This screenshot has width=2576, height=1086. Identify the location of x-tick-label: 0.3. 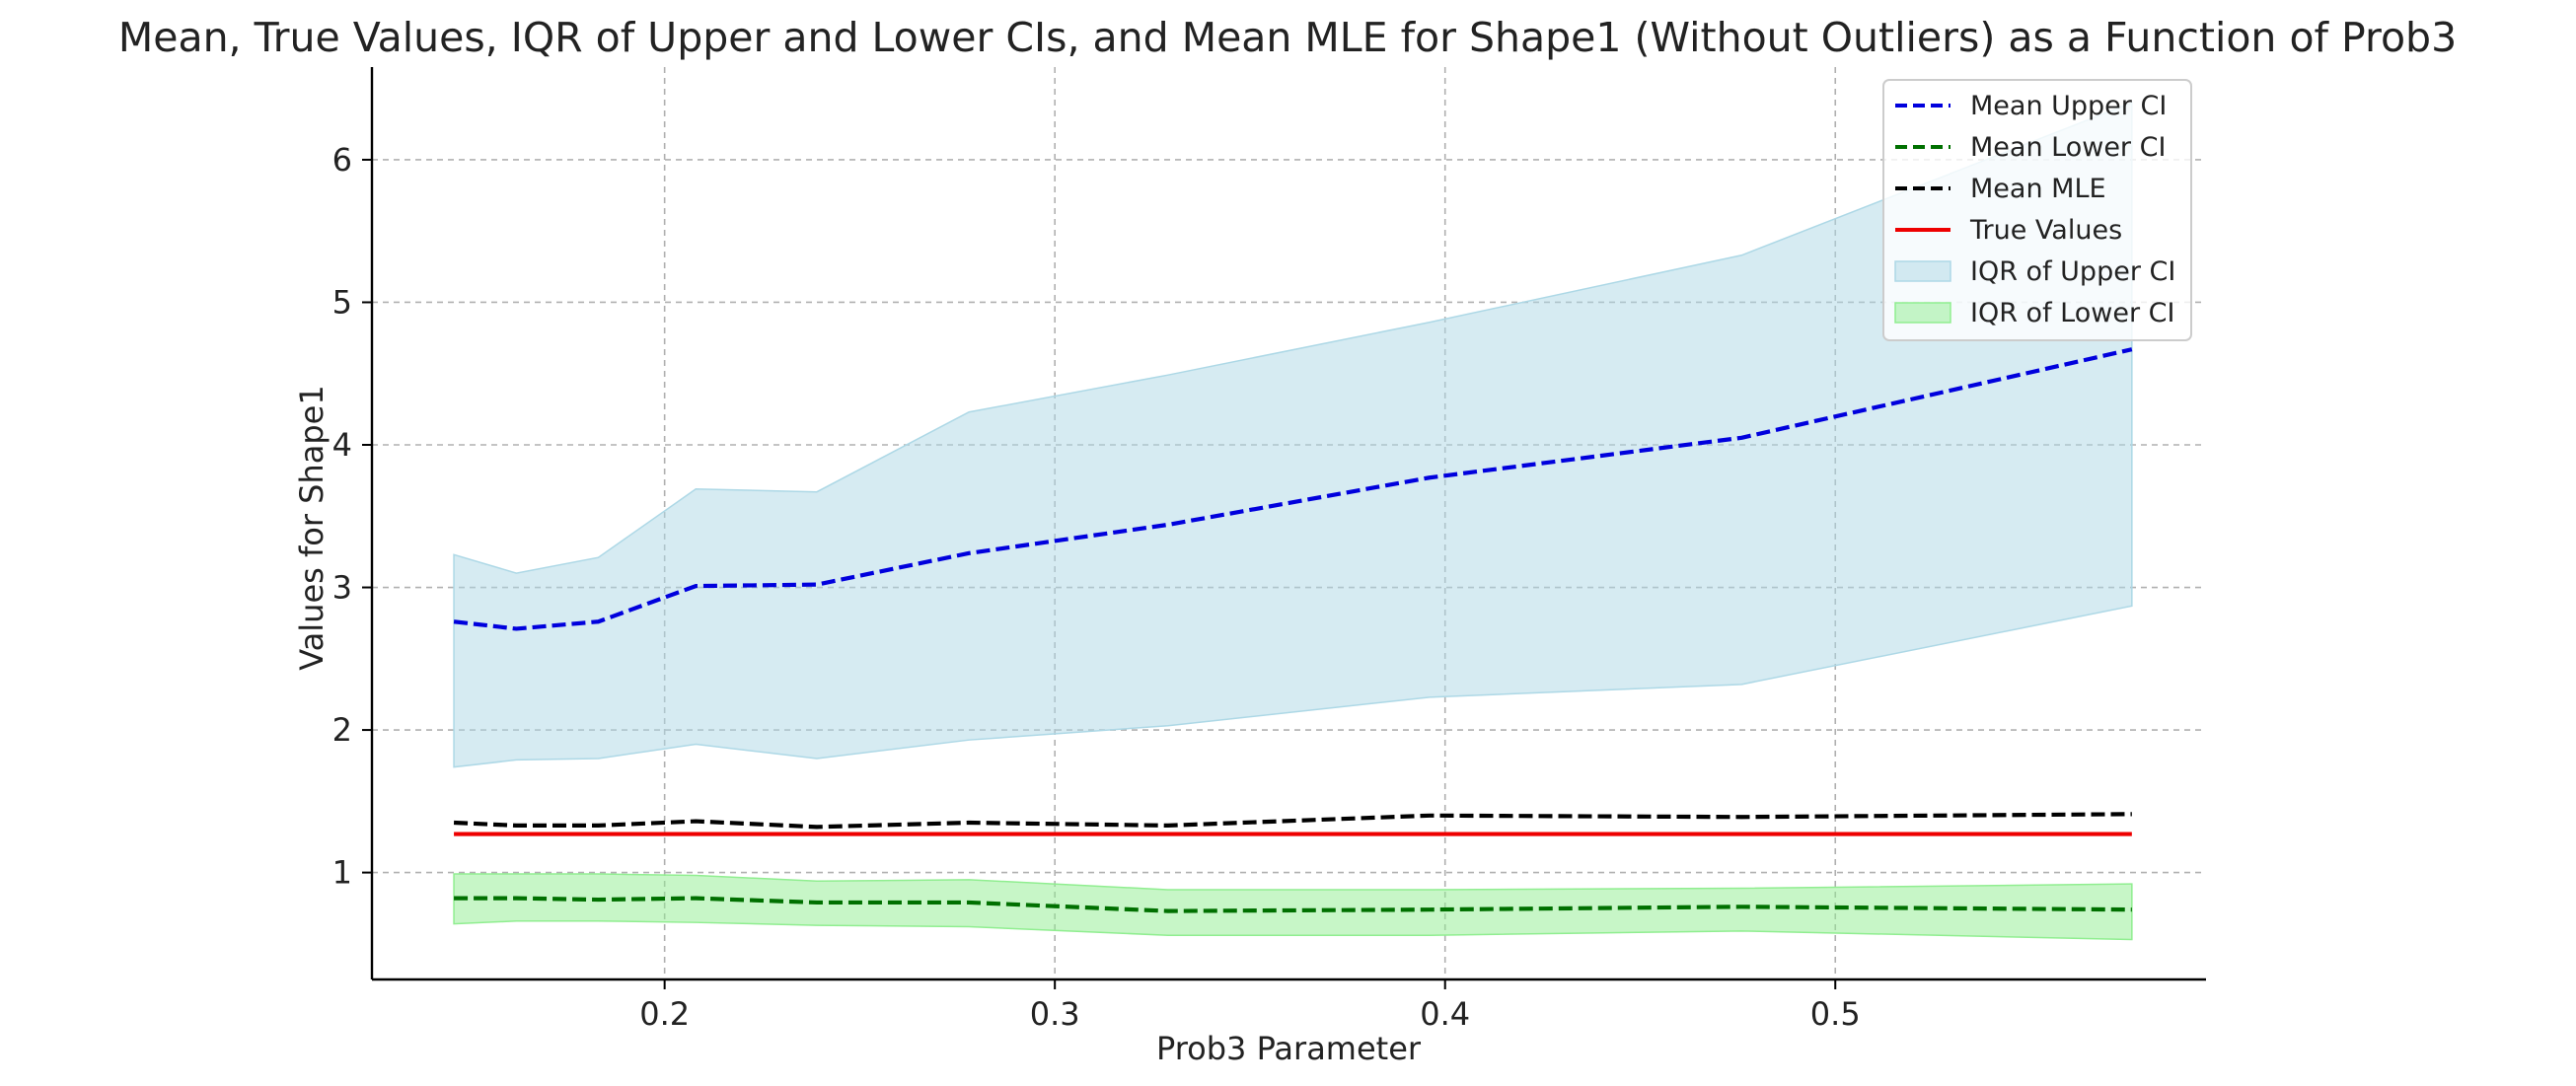
(1055, 1014).